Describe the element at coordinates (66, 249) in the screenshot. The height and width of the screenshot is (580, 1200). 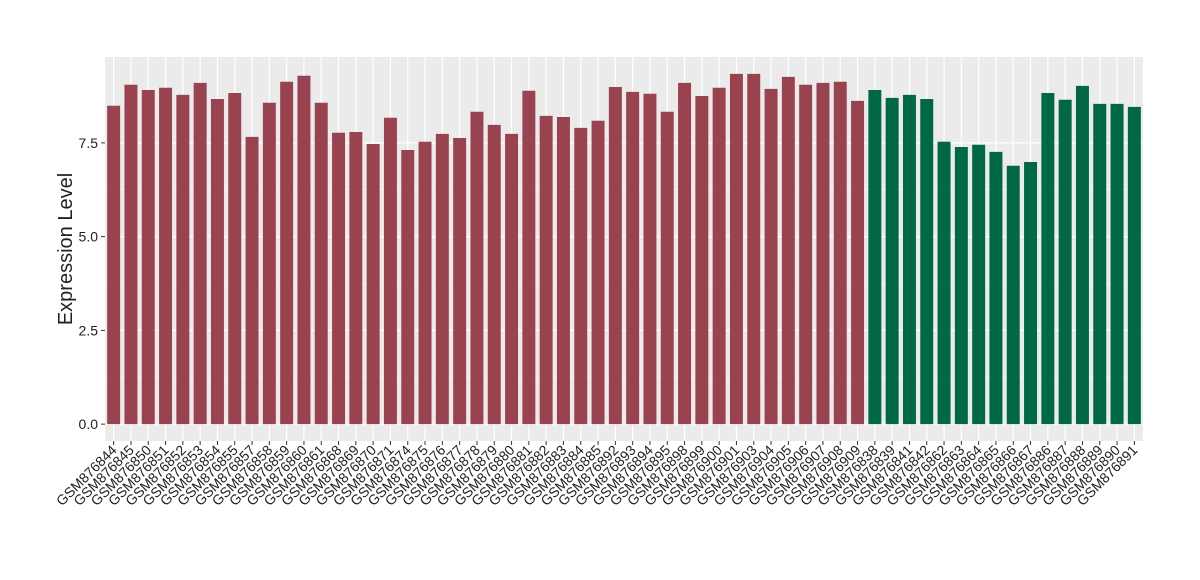
I see `y-axis-label: Expression Level` at that location.